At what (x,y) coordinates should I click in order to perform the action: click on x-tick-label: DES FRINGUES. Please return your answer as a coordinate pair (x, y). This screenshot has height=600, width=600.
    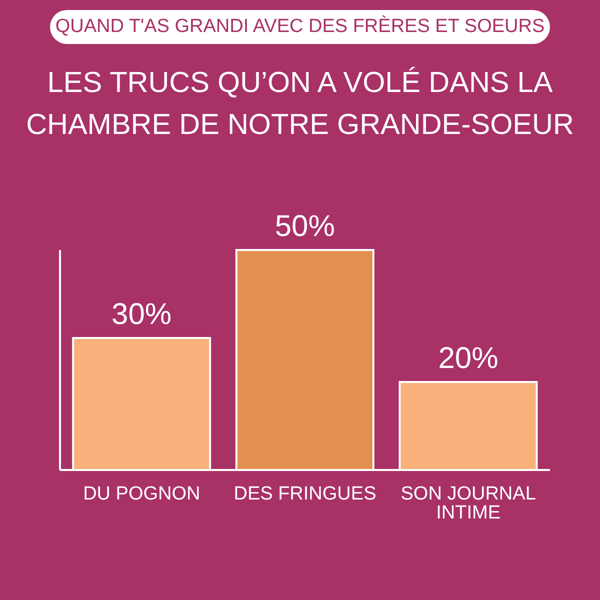
    Looking at the image, I should click on (305, 493).